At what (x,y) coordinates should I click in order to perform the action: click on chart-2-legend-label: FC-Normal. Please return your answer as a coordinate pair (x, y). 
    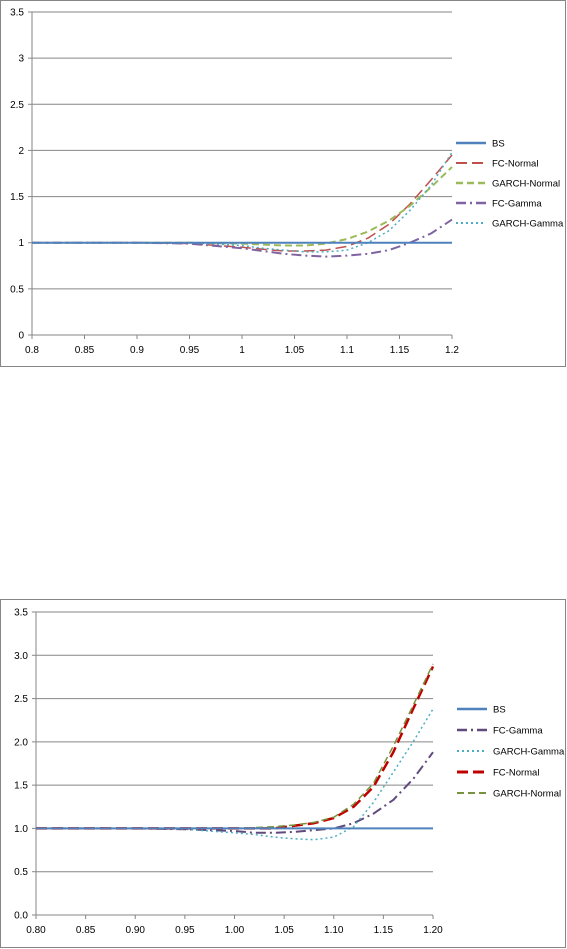
    Looking at the image, I should click on (516, 773).